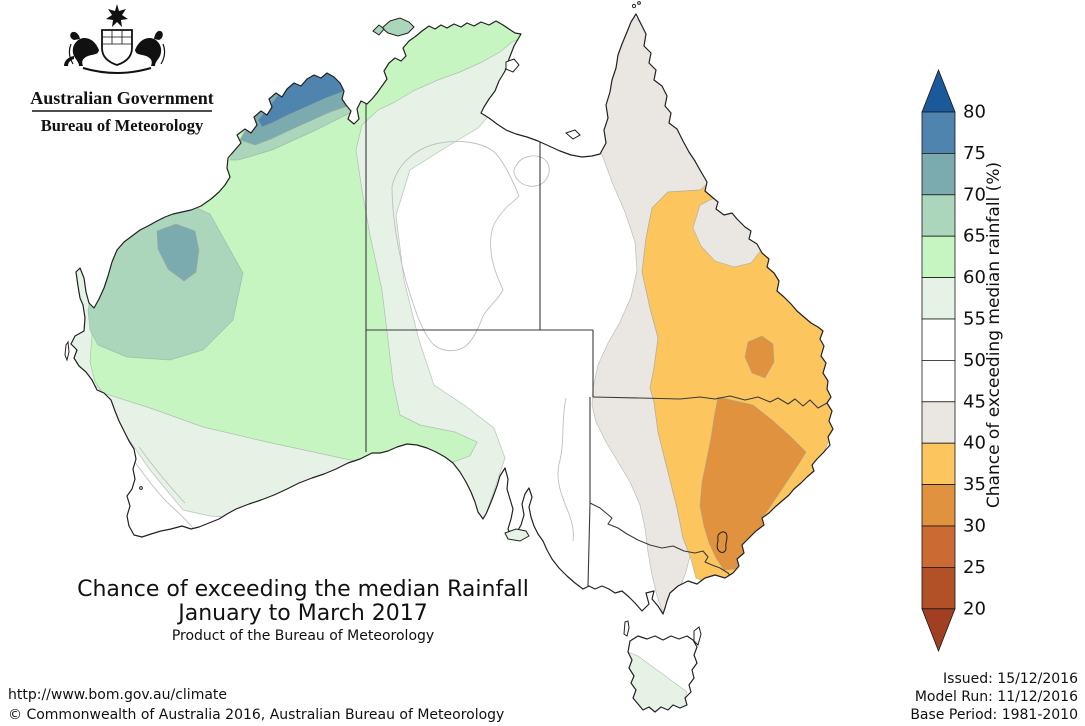  I want to click on colorbar-ticks: 80 75 70 65 60 55 50 45 40 35 30 25 20, so click(974, 361).